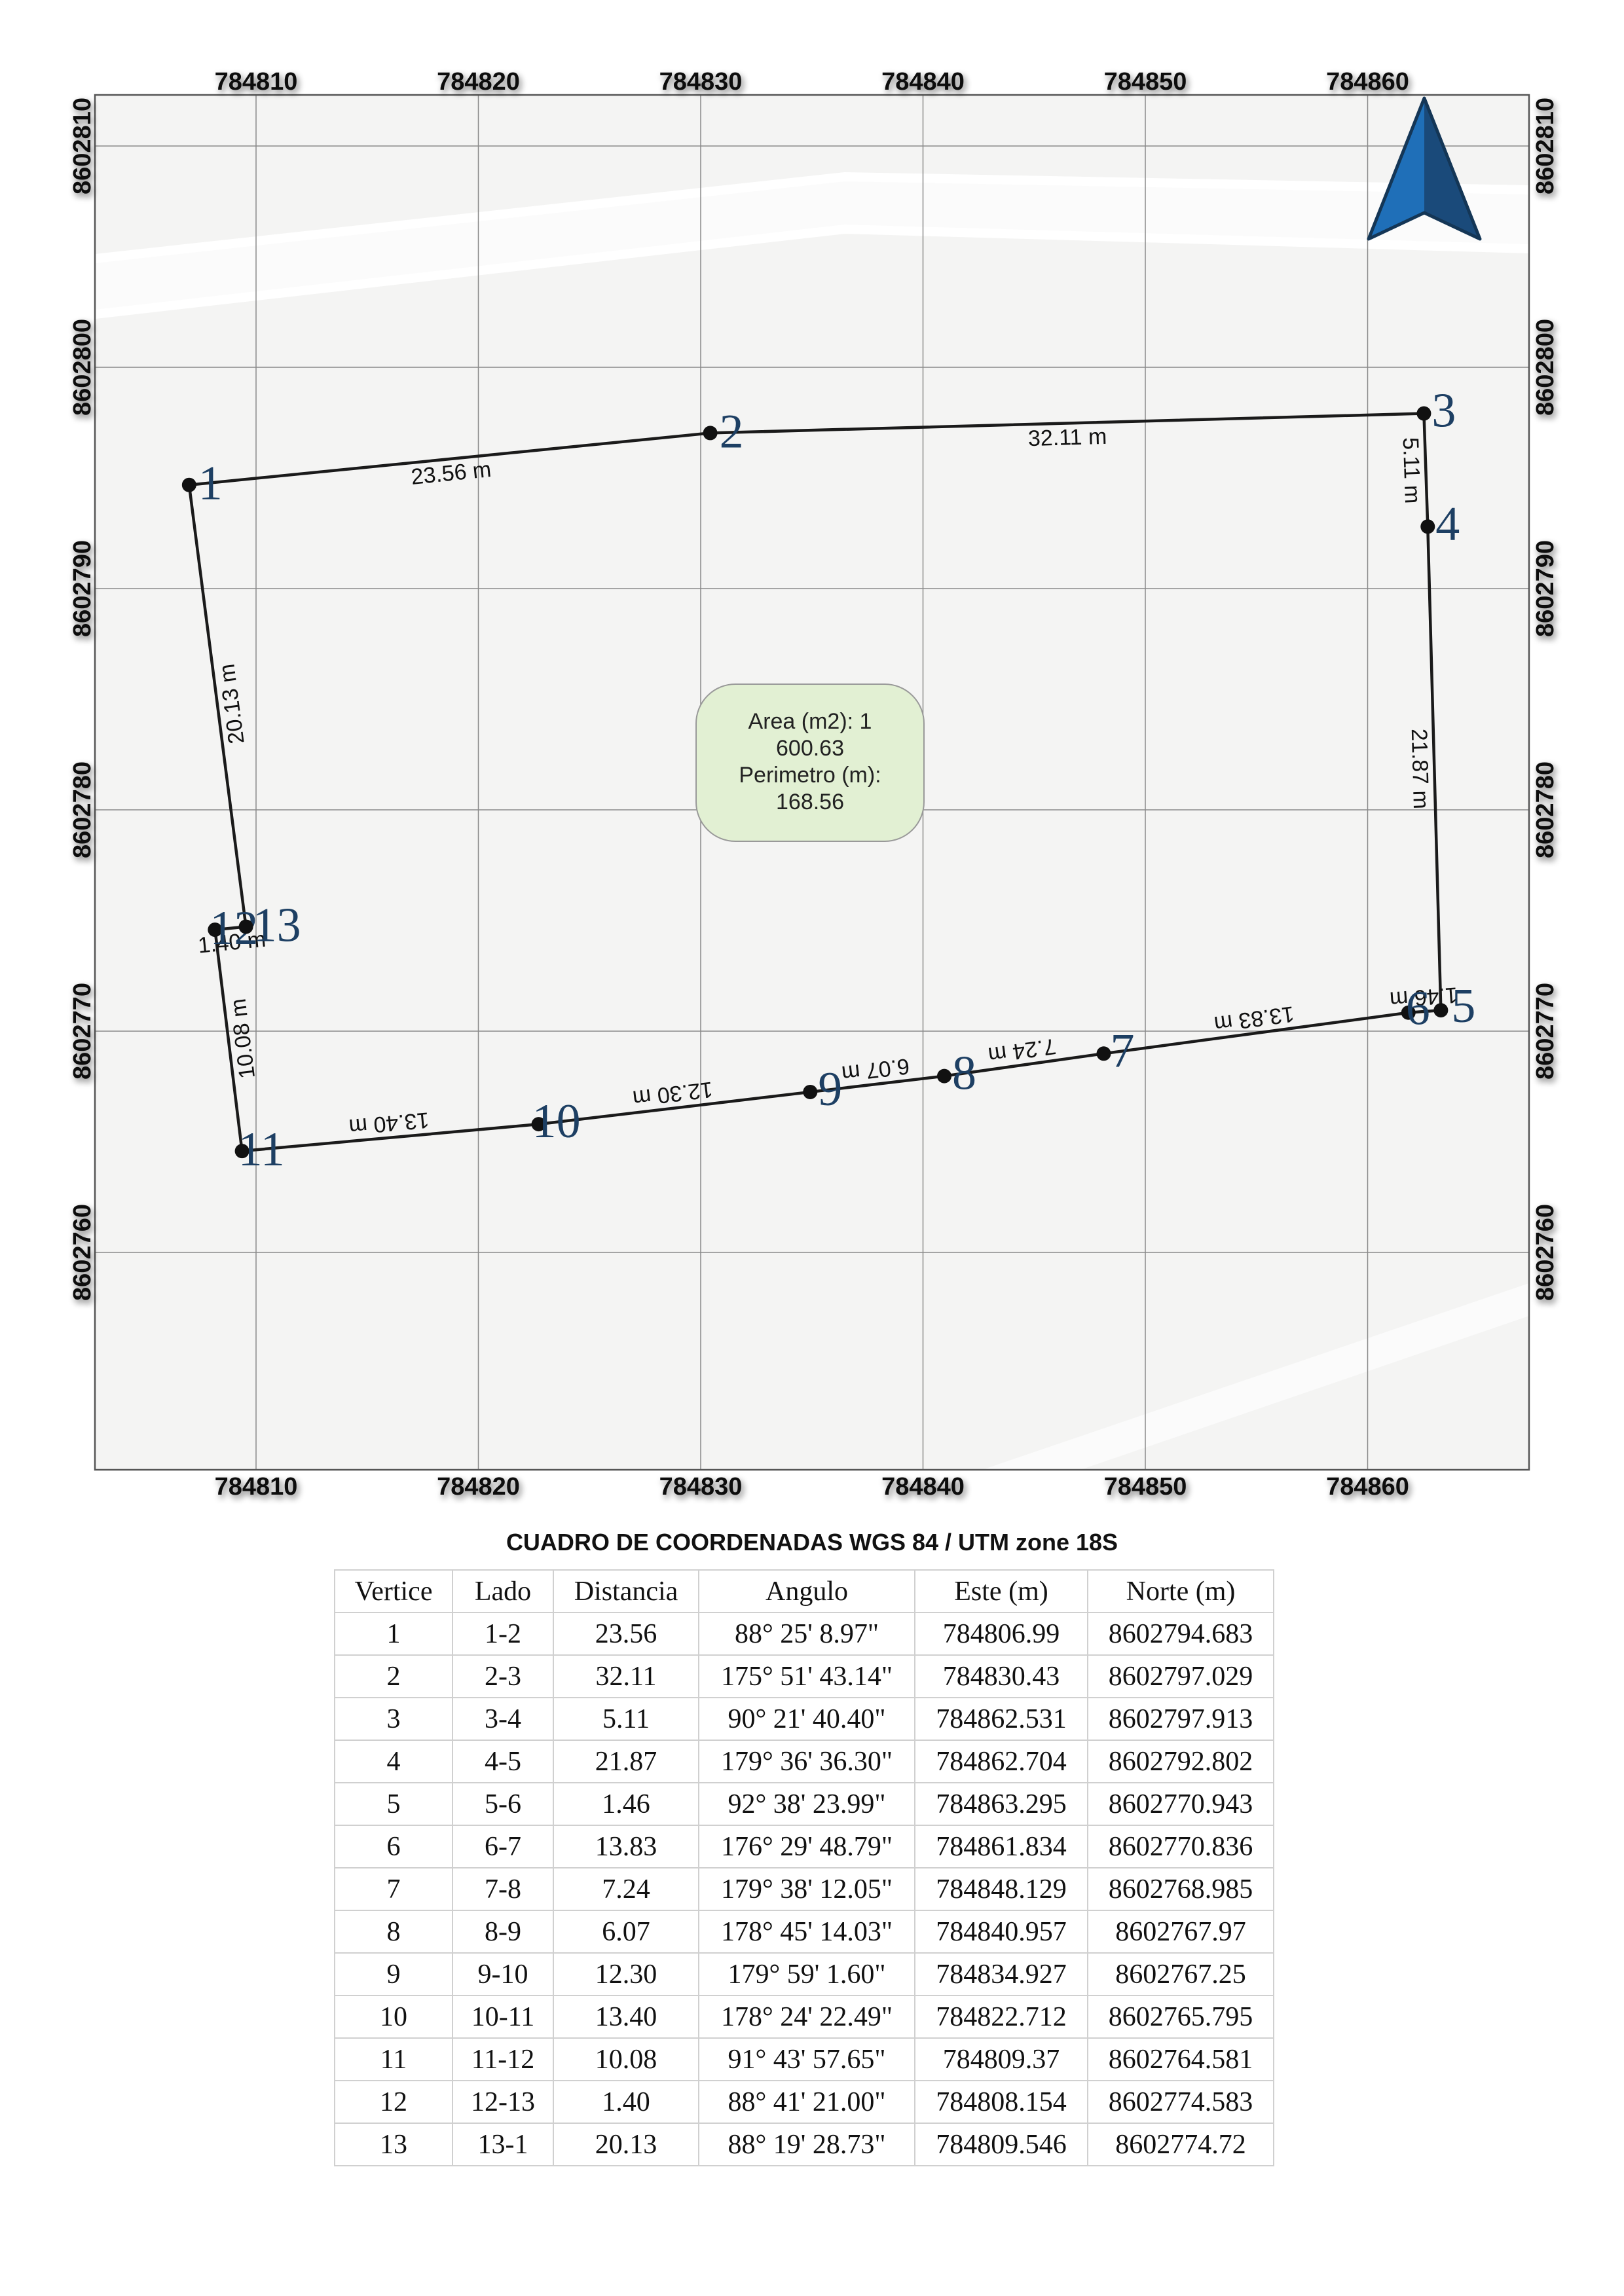 This screenshot has width=1624, height=2296. What do you see at coordinates (1001, 1932) in the screenshot?
I see `table-cell: 784840.957` at bounding box center [1001, 1932].